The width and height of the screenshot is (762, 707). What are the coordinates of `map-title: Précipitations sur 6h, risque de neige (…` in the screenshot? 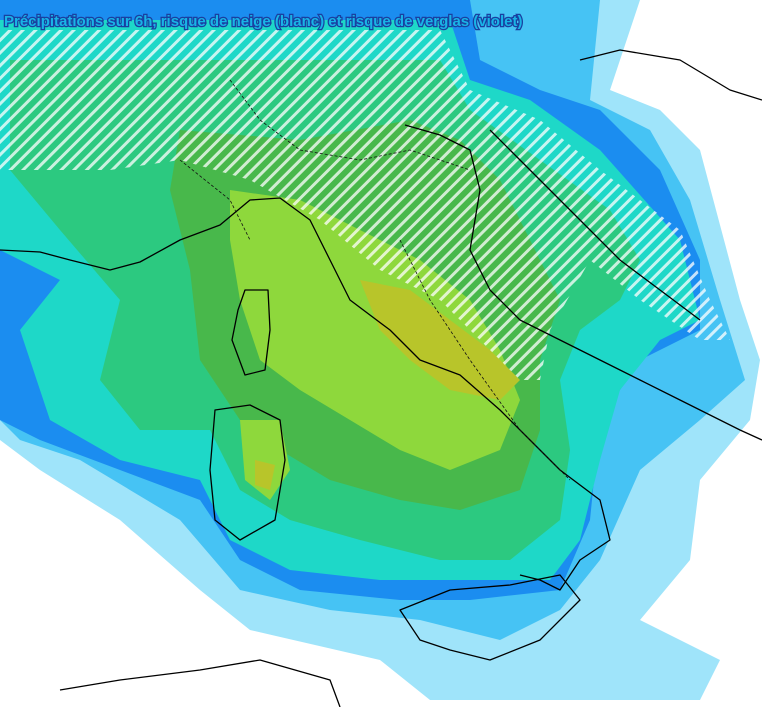 It's located at (263, 21).